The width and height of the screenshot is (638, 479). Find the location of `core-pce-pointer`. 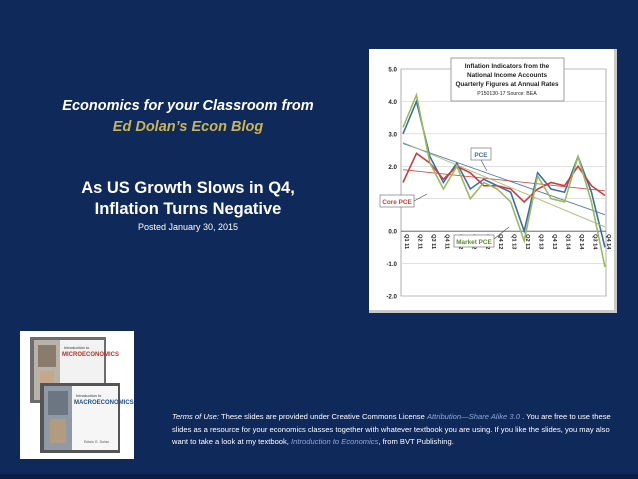

core-pce-pointer is located at coordinates (420, 197).